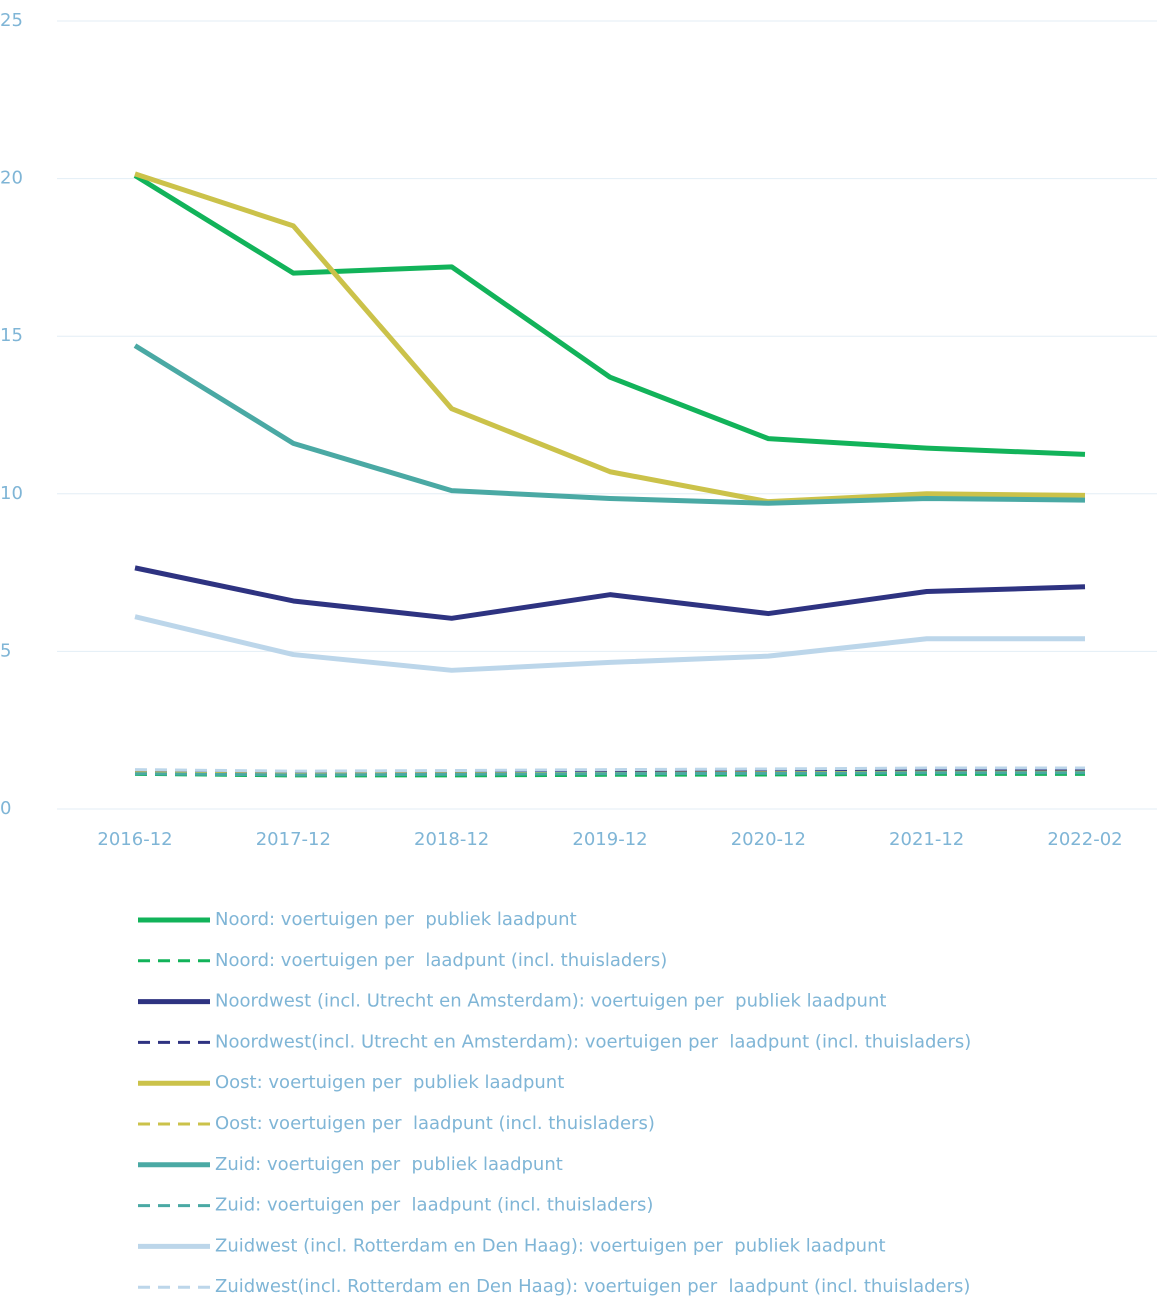 The height and width of the screenshot is (1299, 1157). What do you see at coordinates (293, 839) in the screenshot?
I see `x-tick-label: 2017-12` at bounding box center [293, 839].